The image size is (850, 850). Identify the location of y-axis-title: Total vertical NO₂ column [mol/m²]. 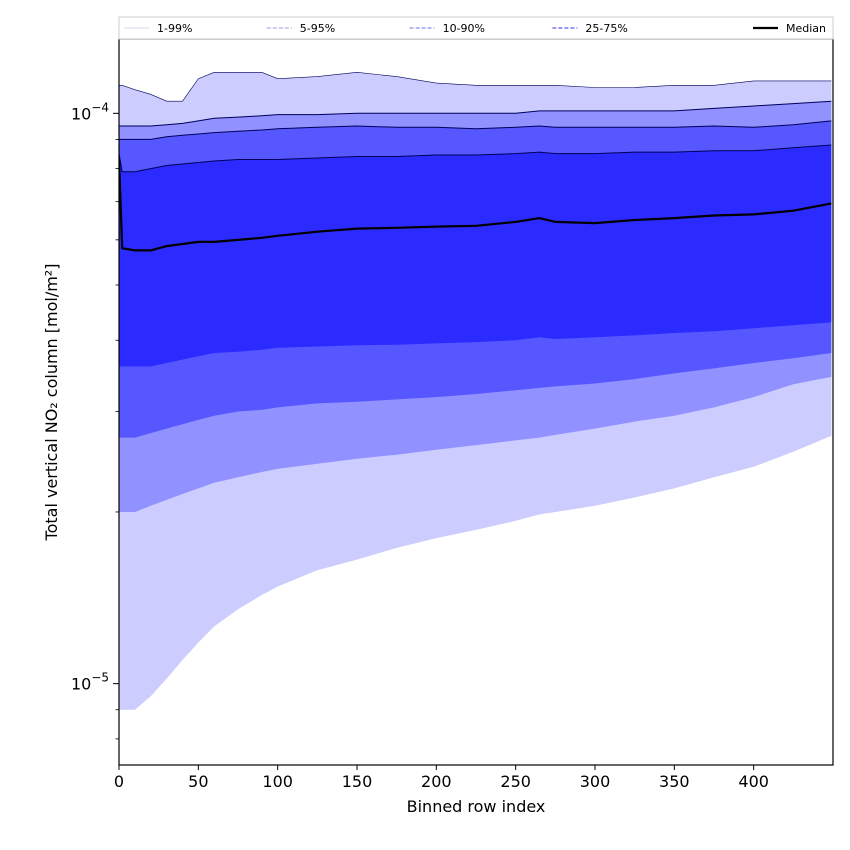
(51, 403).